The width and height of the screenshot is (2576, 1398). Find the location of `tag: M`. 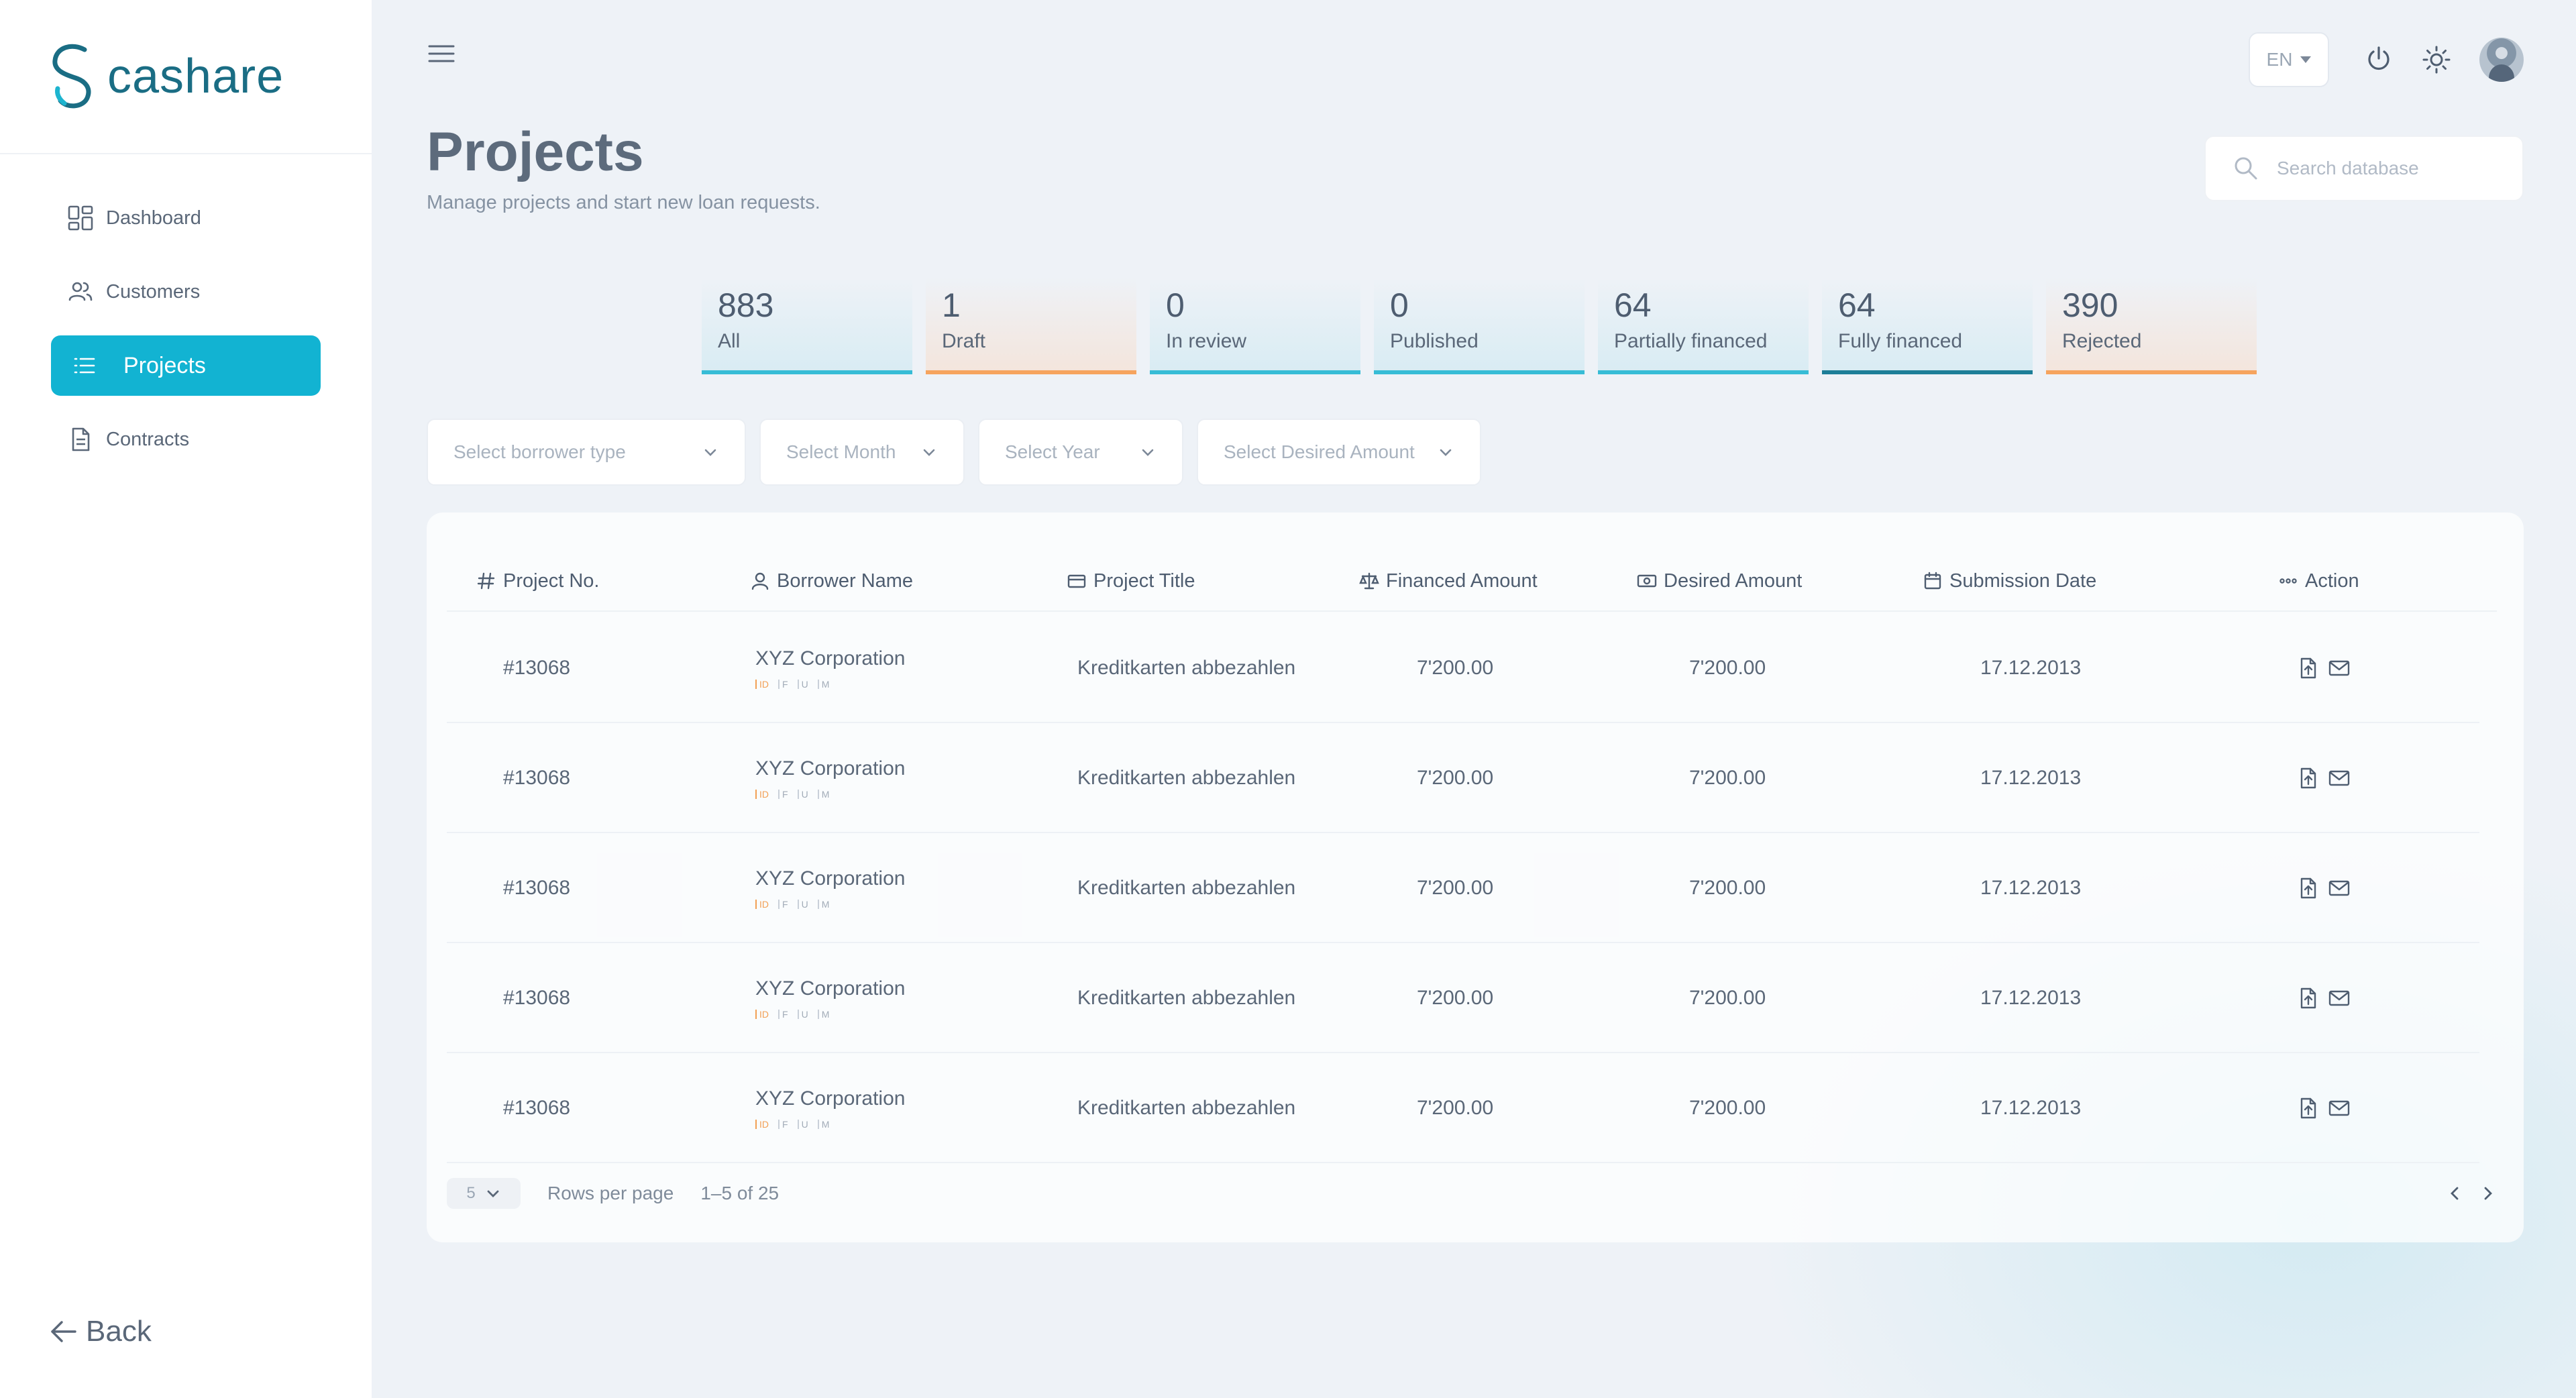

tag: M is located at coordinates (823, 904).